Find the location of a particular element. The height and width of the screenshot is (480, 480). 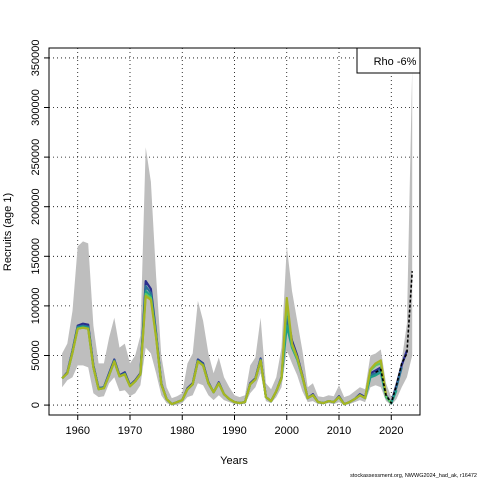

x-tick-label-1970: 1970 is located at coordinates (130, 431).